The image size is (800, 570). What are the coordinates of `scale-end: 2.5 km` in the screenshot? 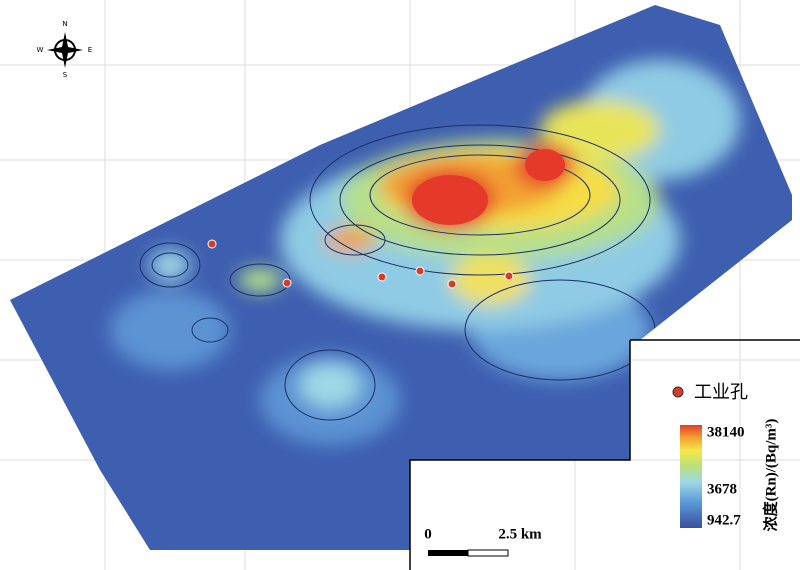 It's located at (520, 534).